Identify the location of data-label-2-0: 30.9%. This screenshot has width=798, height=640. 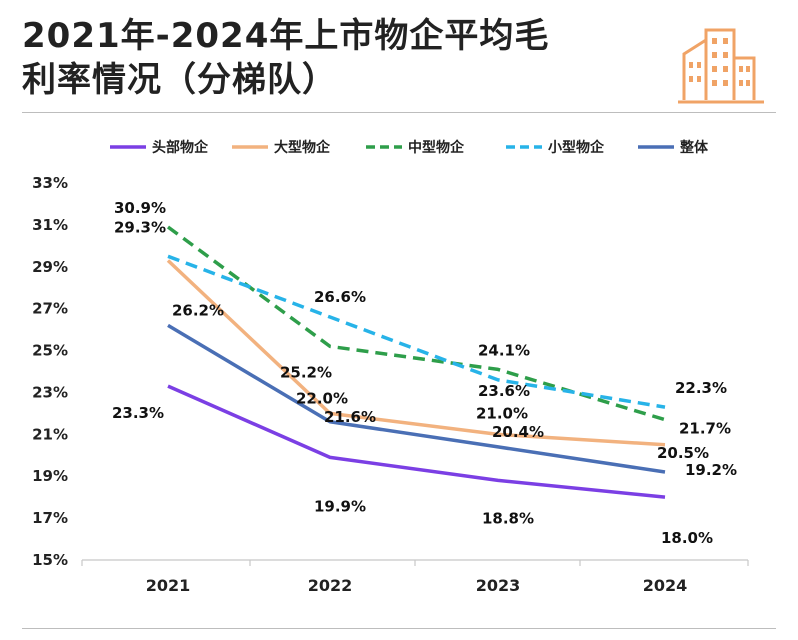
(140, 208).